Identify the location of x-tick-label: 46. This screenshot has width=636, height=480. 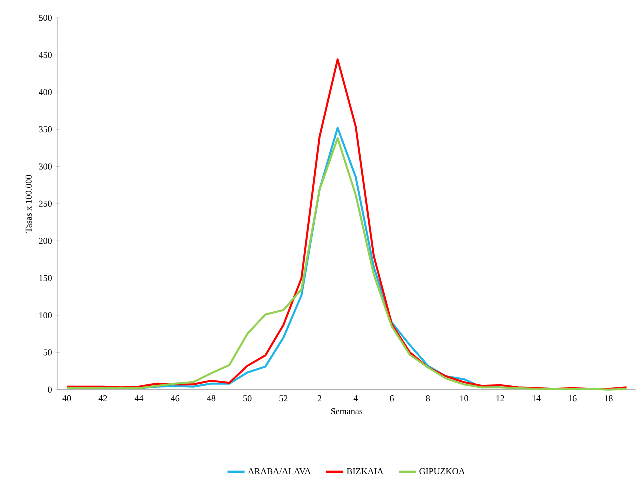
(175, 399).